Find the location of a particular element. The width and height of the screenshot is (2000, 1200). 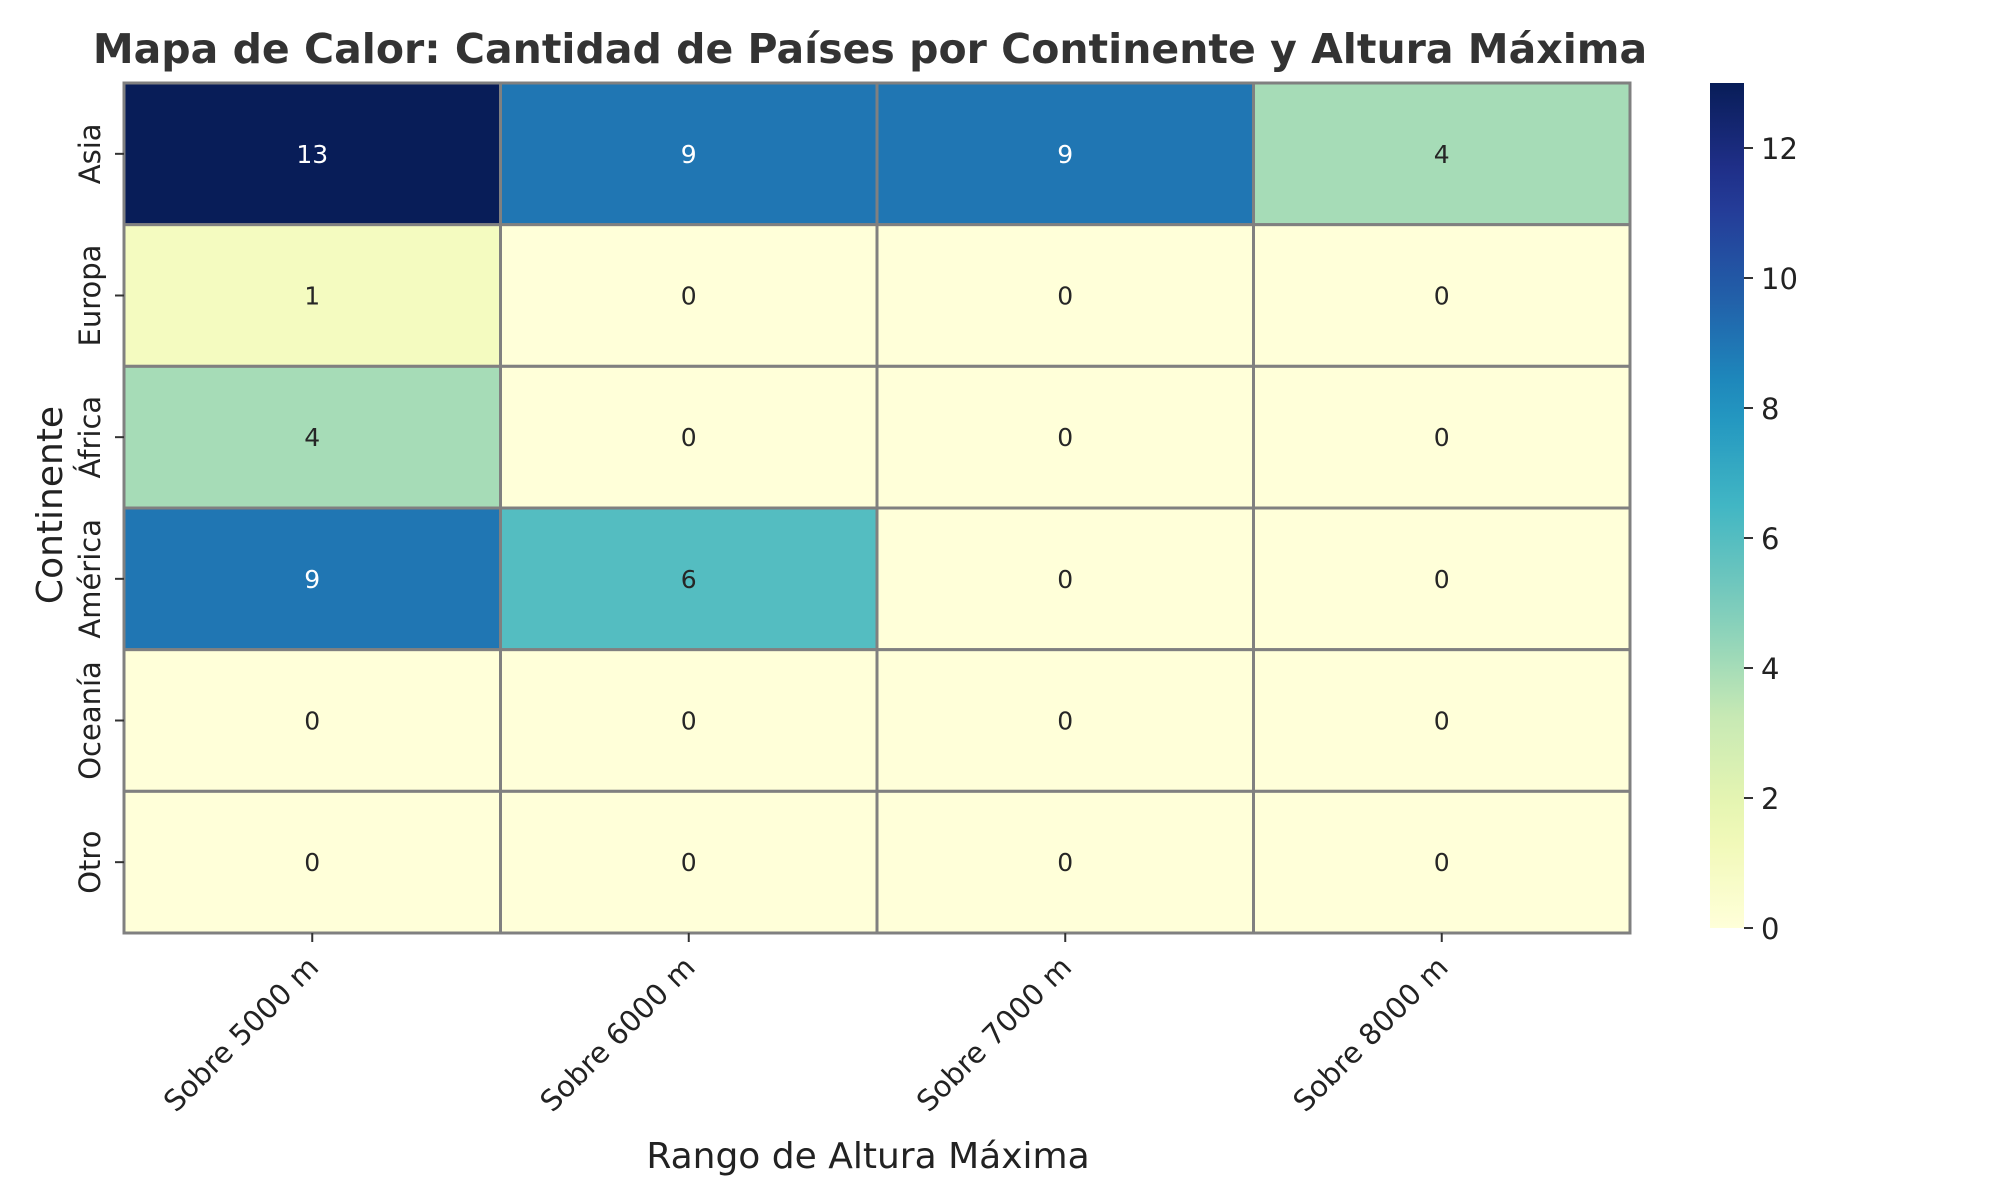

cell-value-label: 13 is located at coordinates (312, 154).